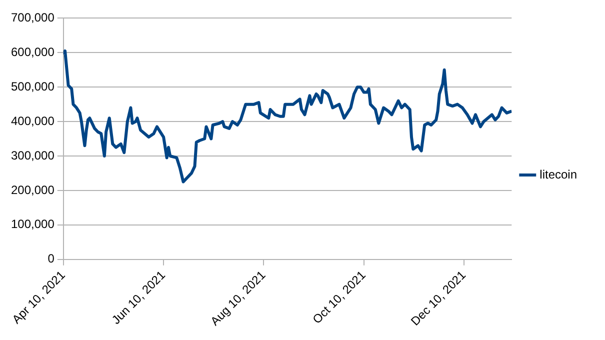  What do you see at coordinates (32, 189) in the screenshot?
I see `y-tick-label: 200,000` at bounding box center [32, 189].